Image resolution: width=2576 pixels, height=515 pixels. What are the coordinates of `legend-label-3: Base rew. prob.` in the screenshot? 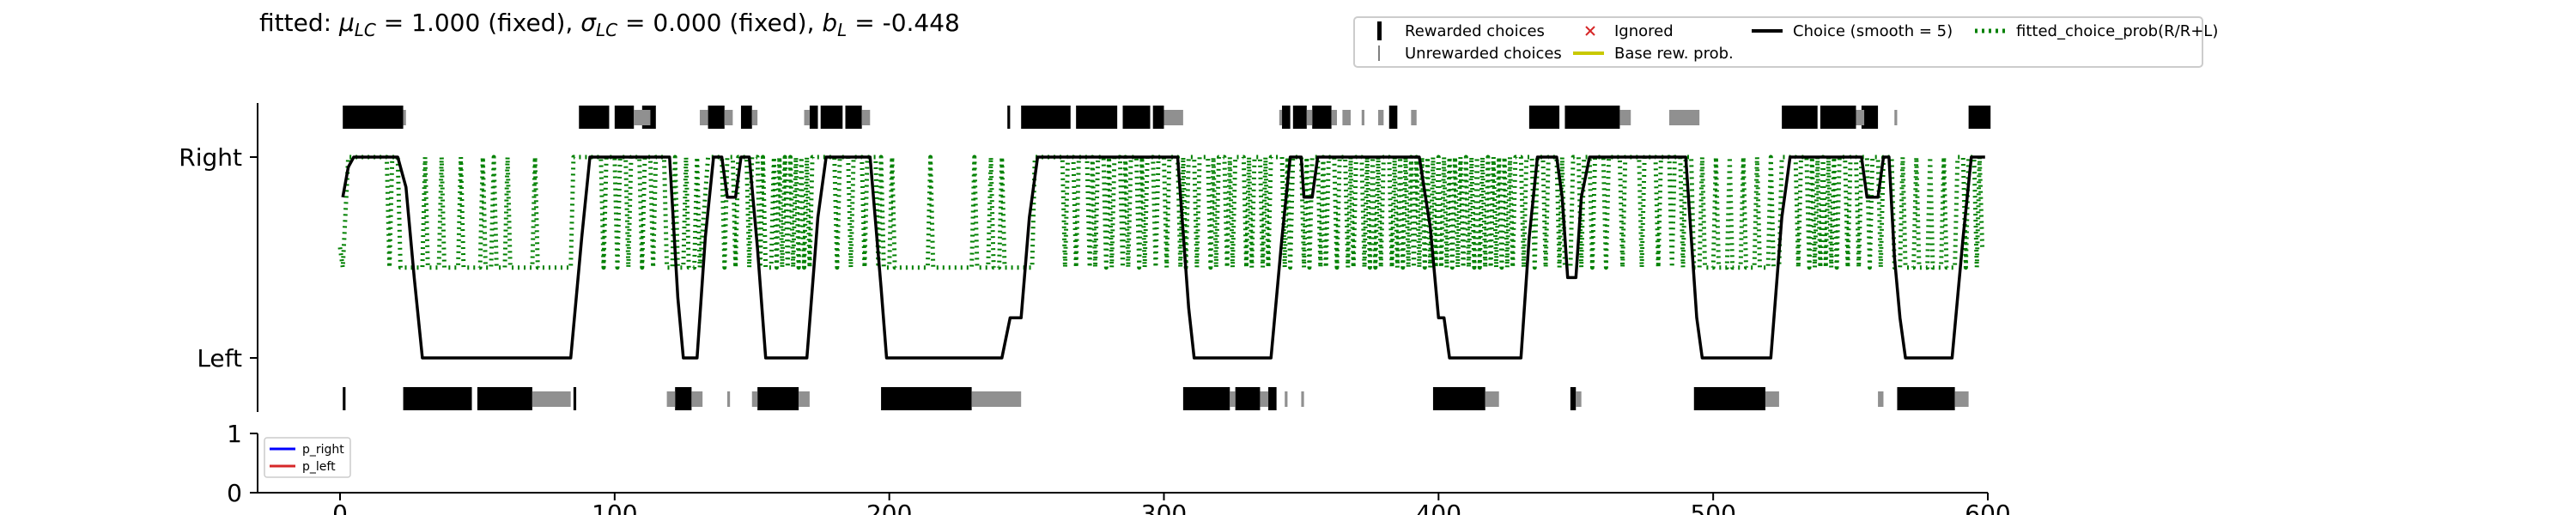 It's located at (1674, 54).